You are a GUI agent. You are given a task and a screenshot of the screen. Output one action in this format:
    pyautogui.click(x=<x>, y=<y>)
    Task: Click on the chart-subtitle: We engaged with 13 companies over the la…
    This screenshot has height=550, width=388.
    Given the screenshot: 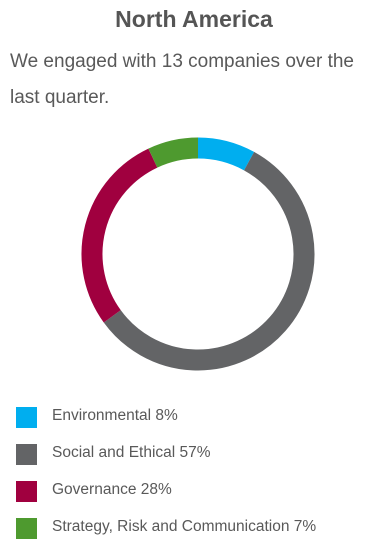 What is the action you would take?
    pyautogui.click(x=182, y=79)
    